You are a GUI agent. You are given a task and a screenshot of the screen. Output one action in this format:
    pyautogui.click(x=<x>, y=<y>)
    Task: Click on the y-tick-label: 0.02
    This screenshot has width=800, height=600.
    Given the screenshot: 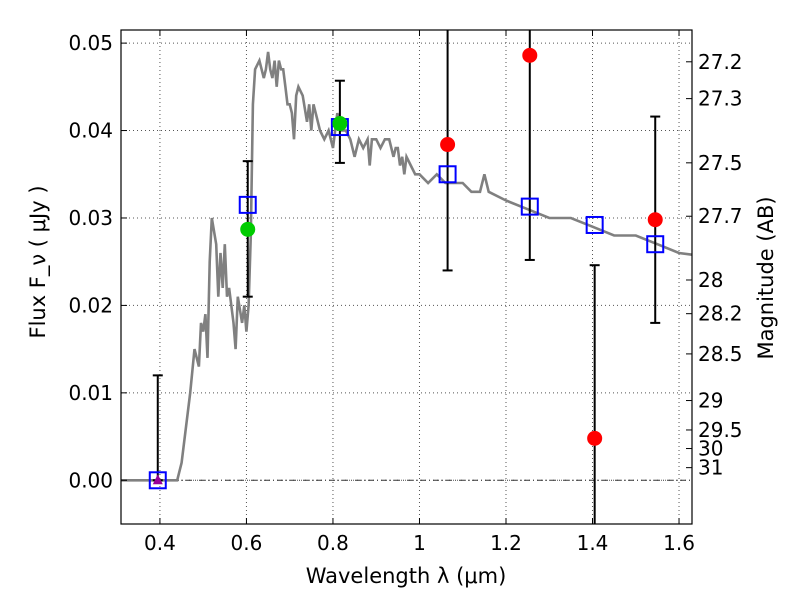 What is the action you would take?
    pyautogui.click(x=90, y=305)
    